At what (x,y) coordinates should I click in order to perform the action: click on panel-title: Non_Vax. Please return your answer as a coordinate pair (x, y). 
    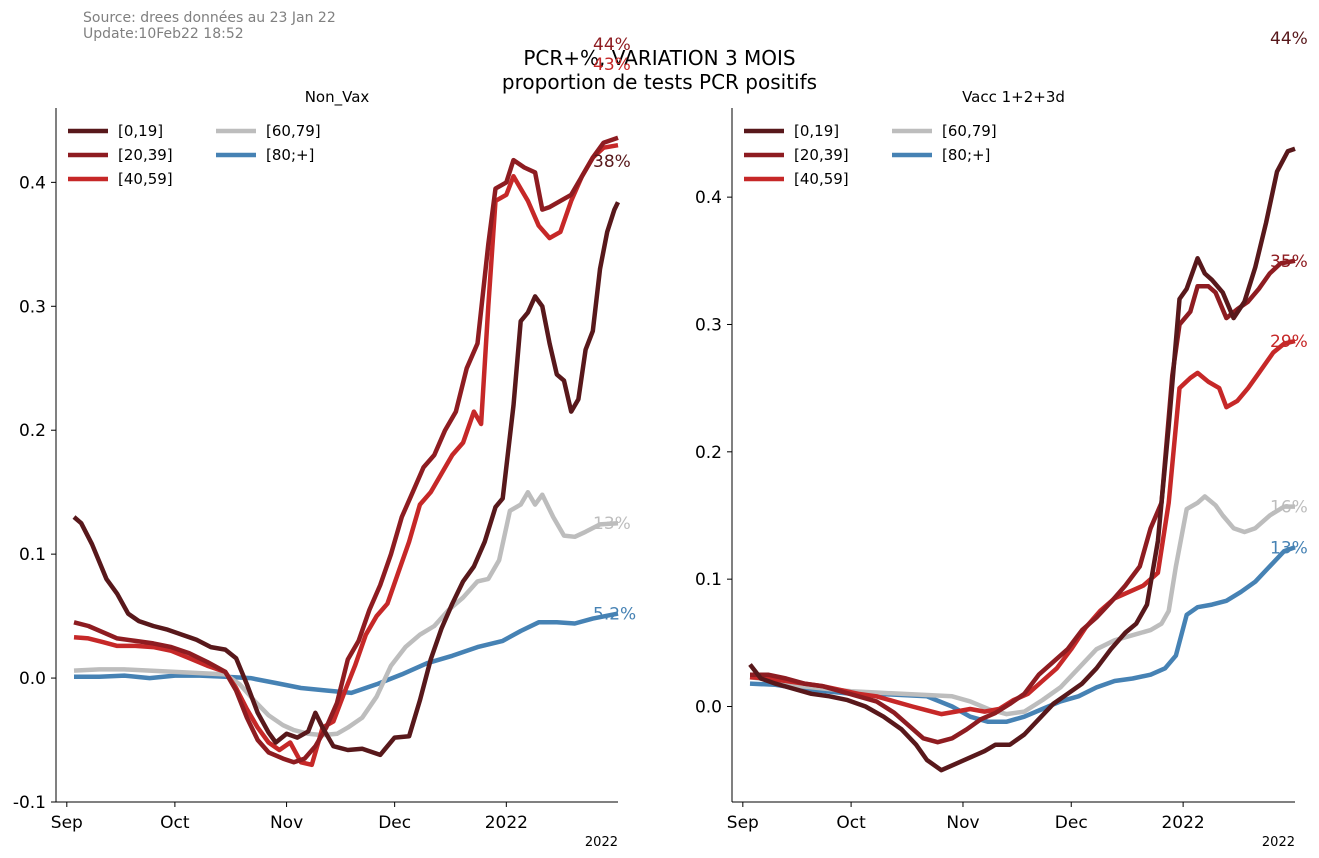
    Looking at the image, I should click on (337, 97).